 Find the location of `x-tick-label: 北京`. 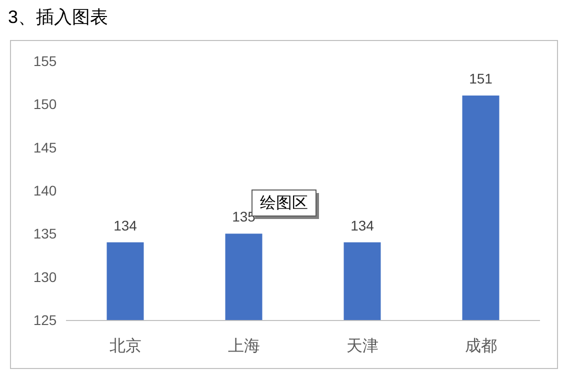

x-tick-label: 北京 is located at coordinates (125, 346).